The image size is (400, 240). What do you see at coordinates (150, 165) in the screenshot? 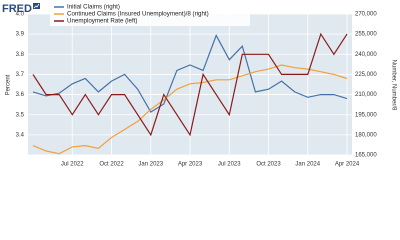
I see `x-tick-label: Jan 2023` at bounding box center [150, 165].